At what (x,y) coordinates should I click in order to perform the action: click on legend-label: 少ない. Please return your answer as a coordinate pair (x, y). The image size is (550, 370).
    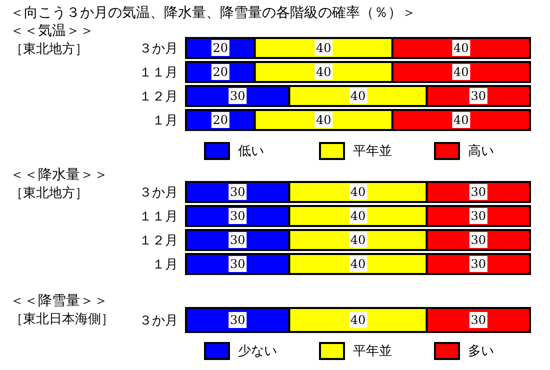
    Looking at the image, I should click on (257, 351).